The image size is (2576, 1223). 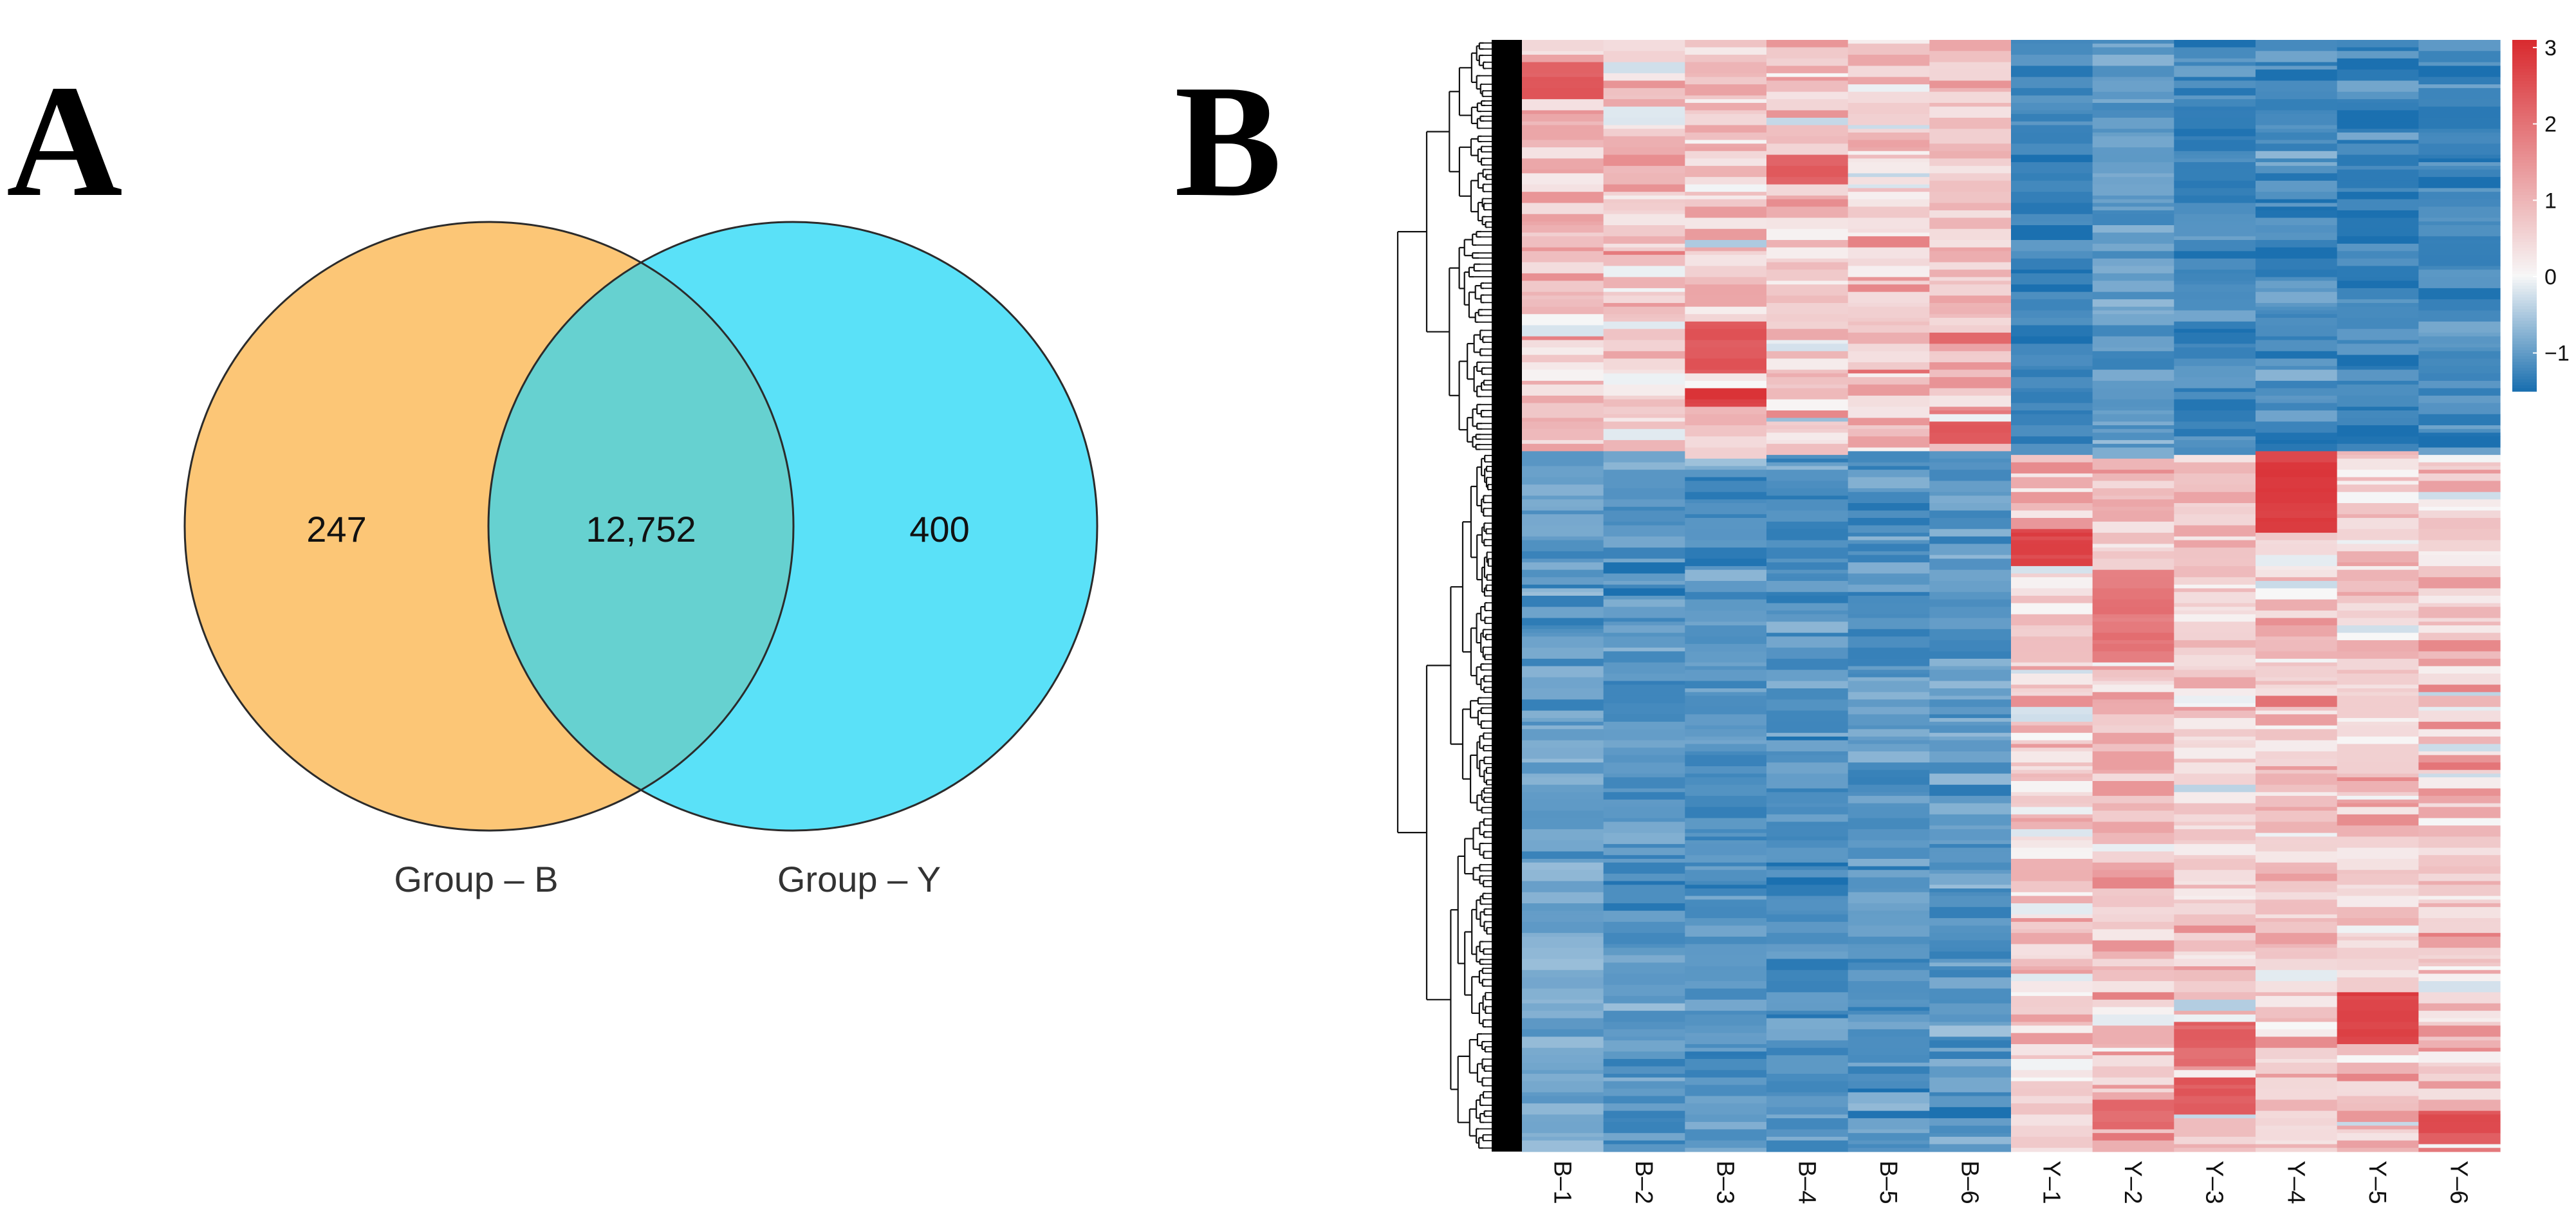 What do you see at coordinates (2550, 277) in the screenshot?
I see `color-scale-tick-label: 0` at bounding box center [2550, 277].